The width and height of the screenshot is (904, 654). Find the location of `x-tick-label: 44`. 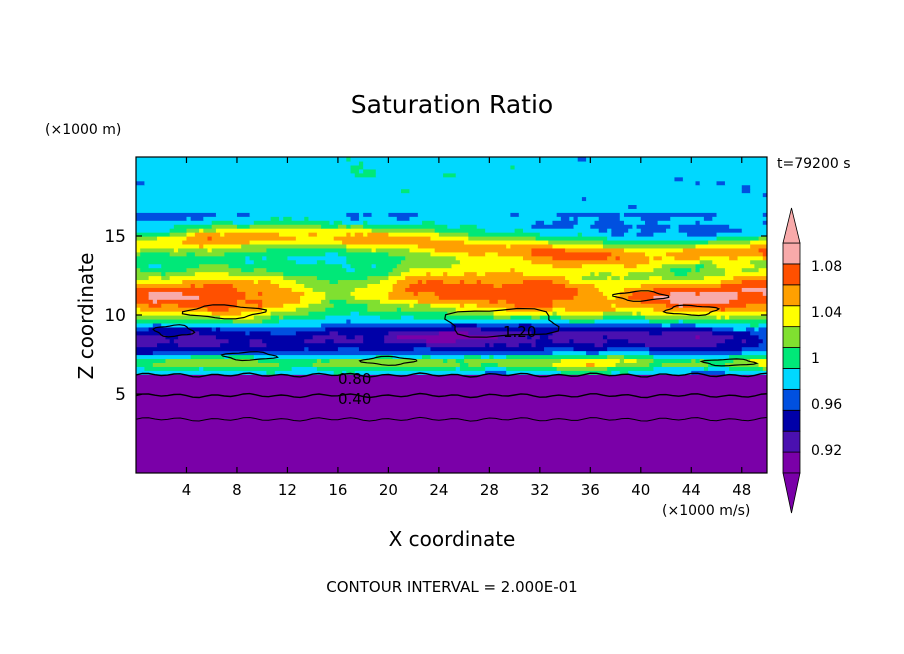

x-tick-label: 44 is located at coordinates (691, 490).